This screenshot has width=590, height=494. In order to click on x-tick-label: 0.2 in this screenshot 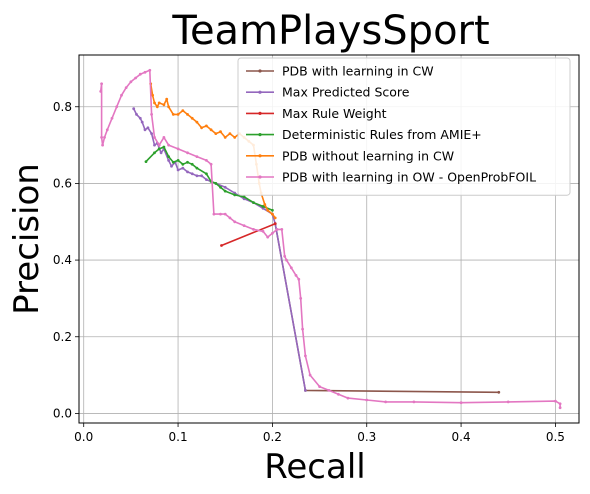, I will do `click(272, 437)`.